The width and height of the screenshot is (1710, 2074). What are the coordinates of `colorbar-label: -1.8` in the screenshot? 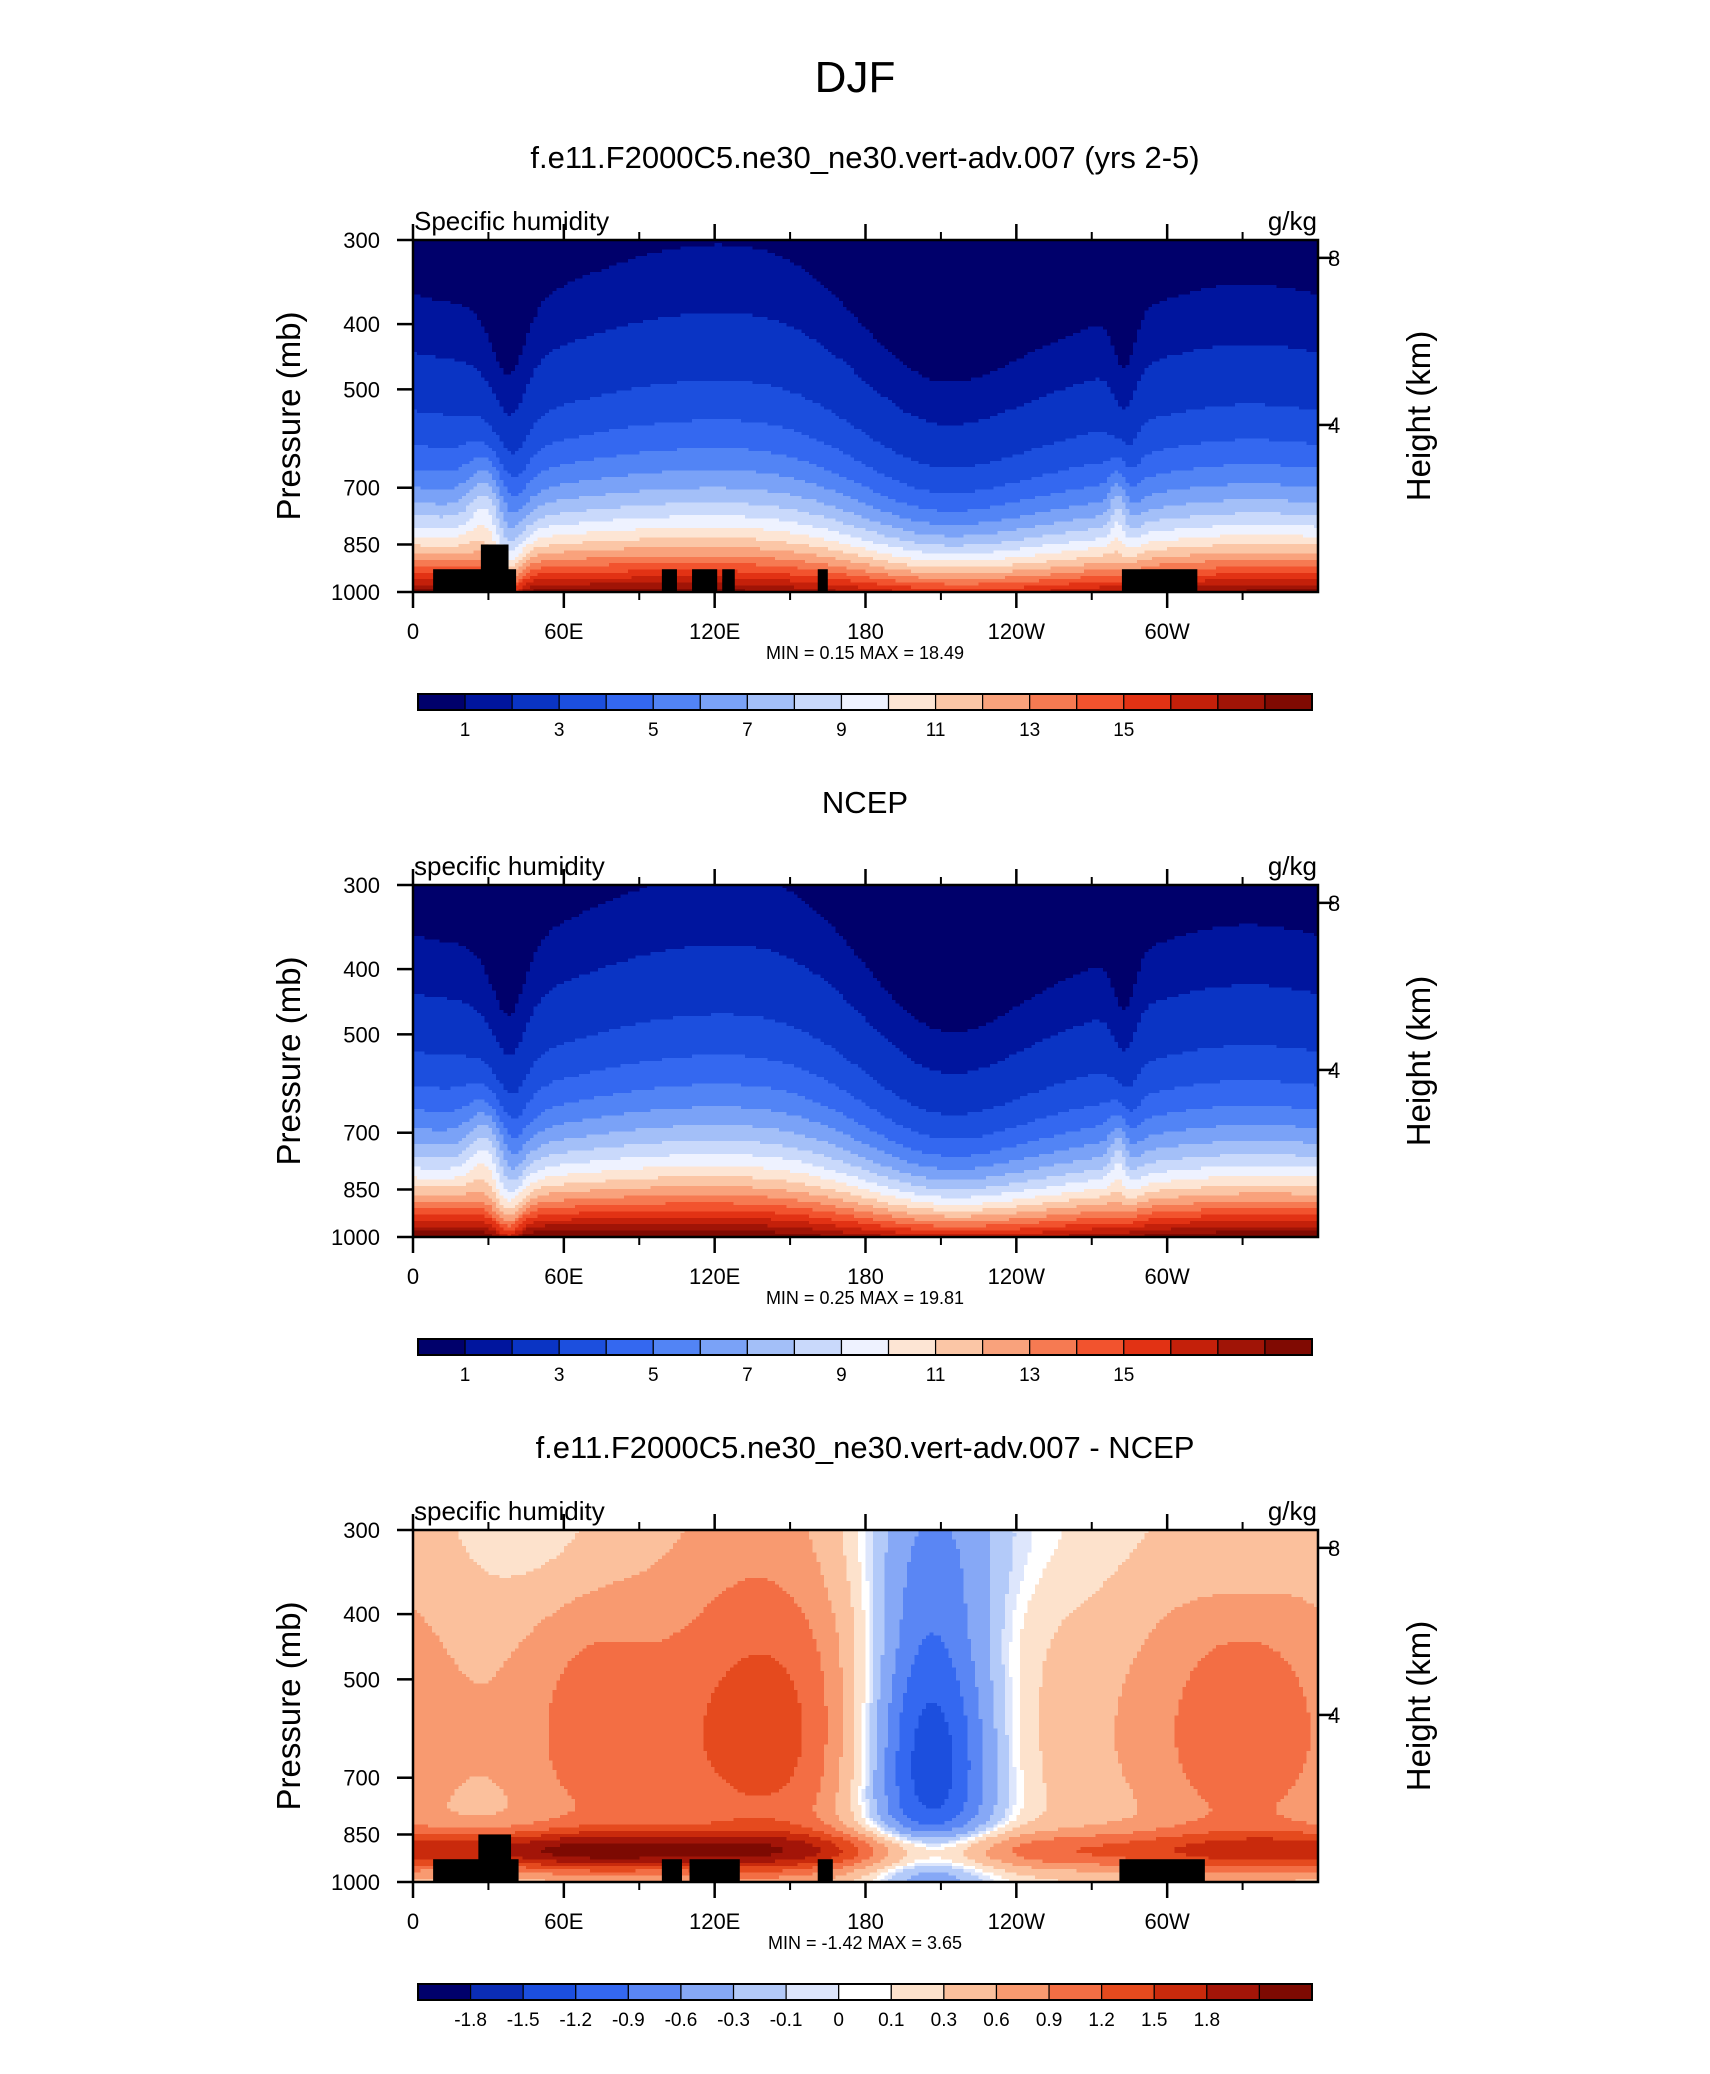 It's located at (470, 2020).